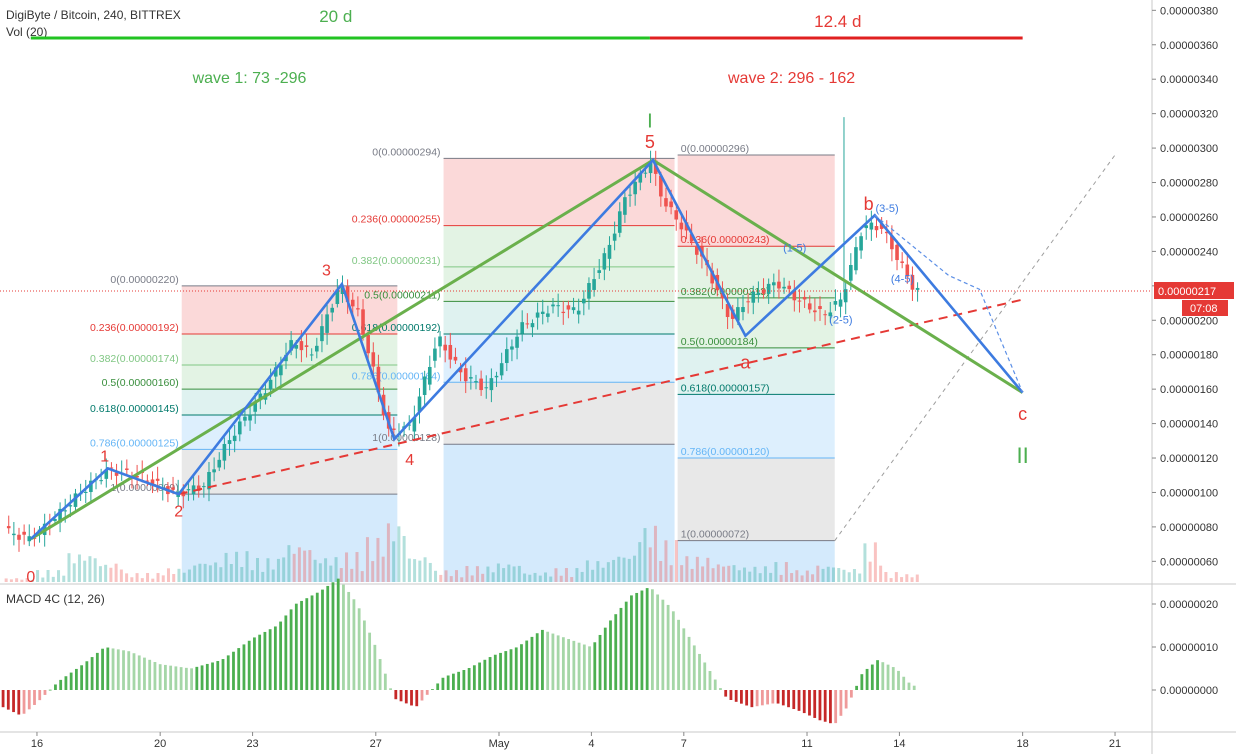  What do you see at coordinates (55, 599) in the screenshot?
I see `macd-indicator-label: MACD 4C (12, 26)` at bounding box center [55, 599].